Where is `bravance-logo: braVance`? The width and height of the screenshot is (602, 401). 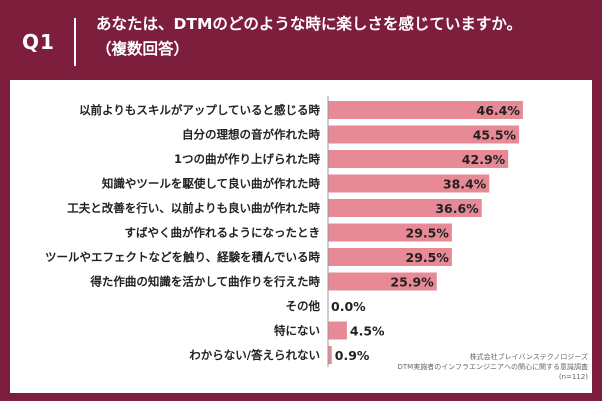
bravance-logo: braVance is located at coordinates (52, 384).